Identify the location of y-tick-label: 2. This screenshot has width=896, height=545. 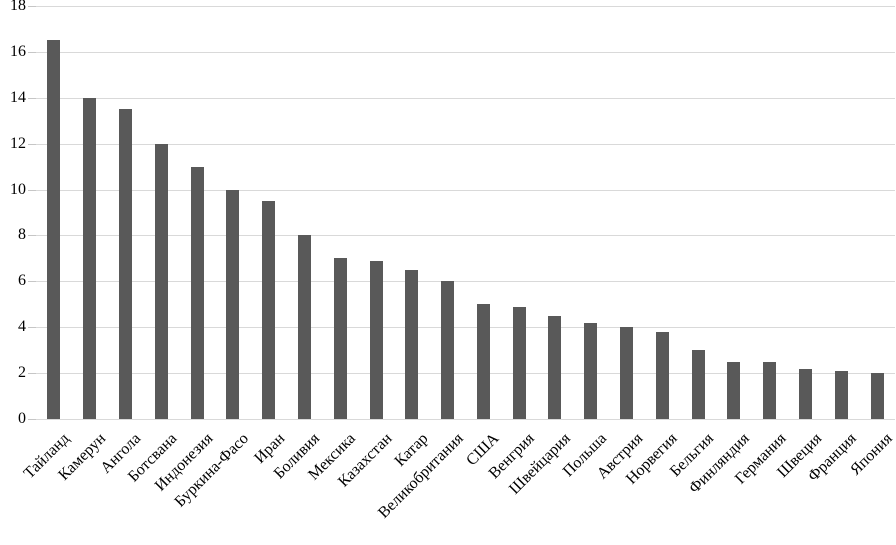
(22, 372).